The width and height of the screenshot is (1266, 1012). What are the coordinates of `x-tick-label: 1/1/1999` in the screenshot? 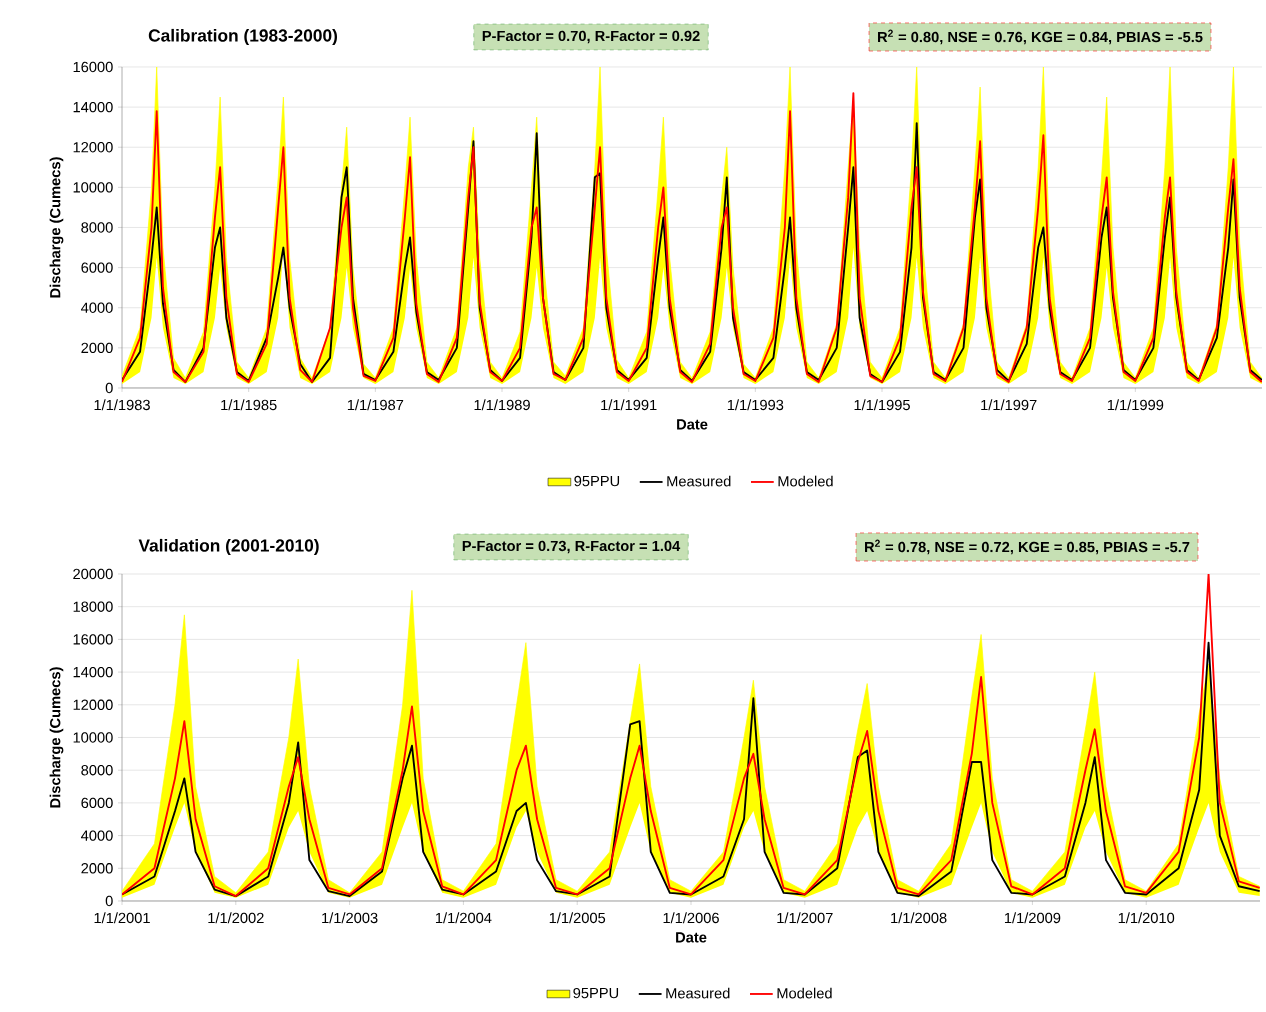 It's located at (1135, 405).